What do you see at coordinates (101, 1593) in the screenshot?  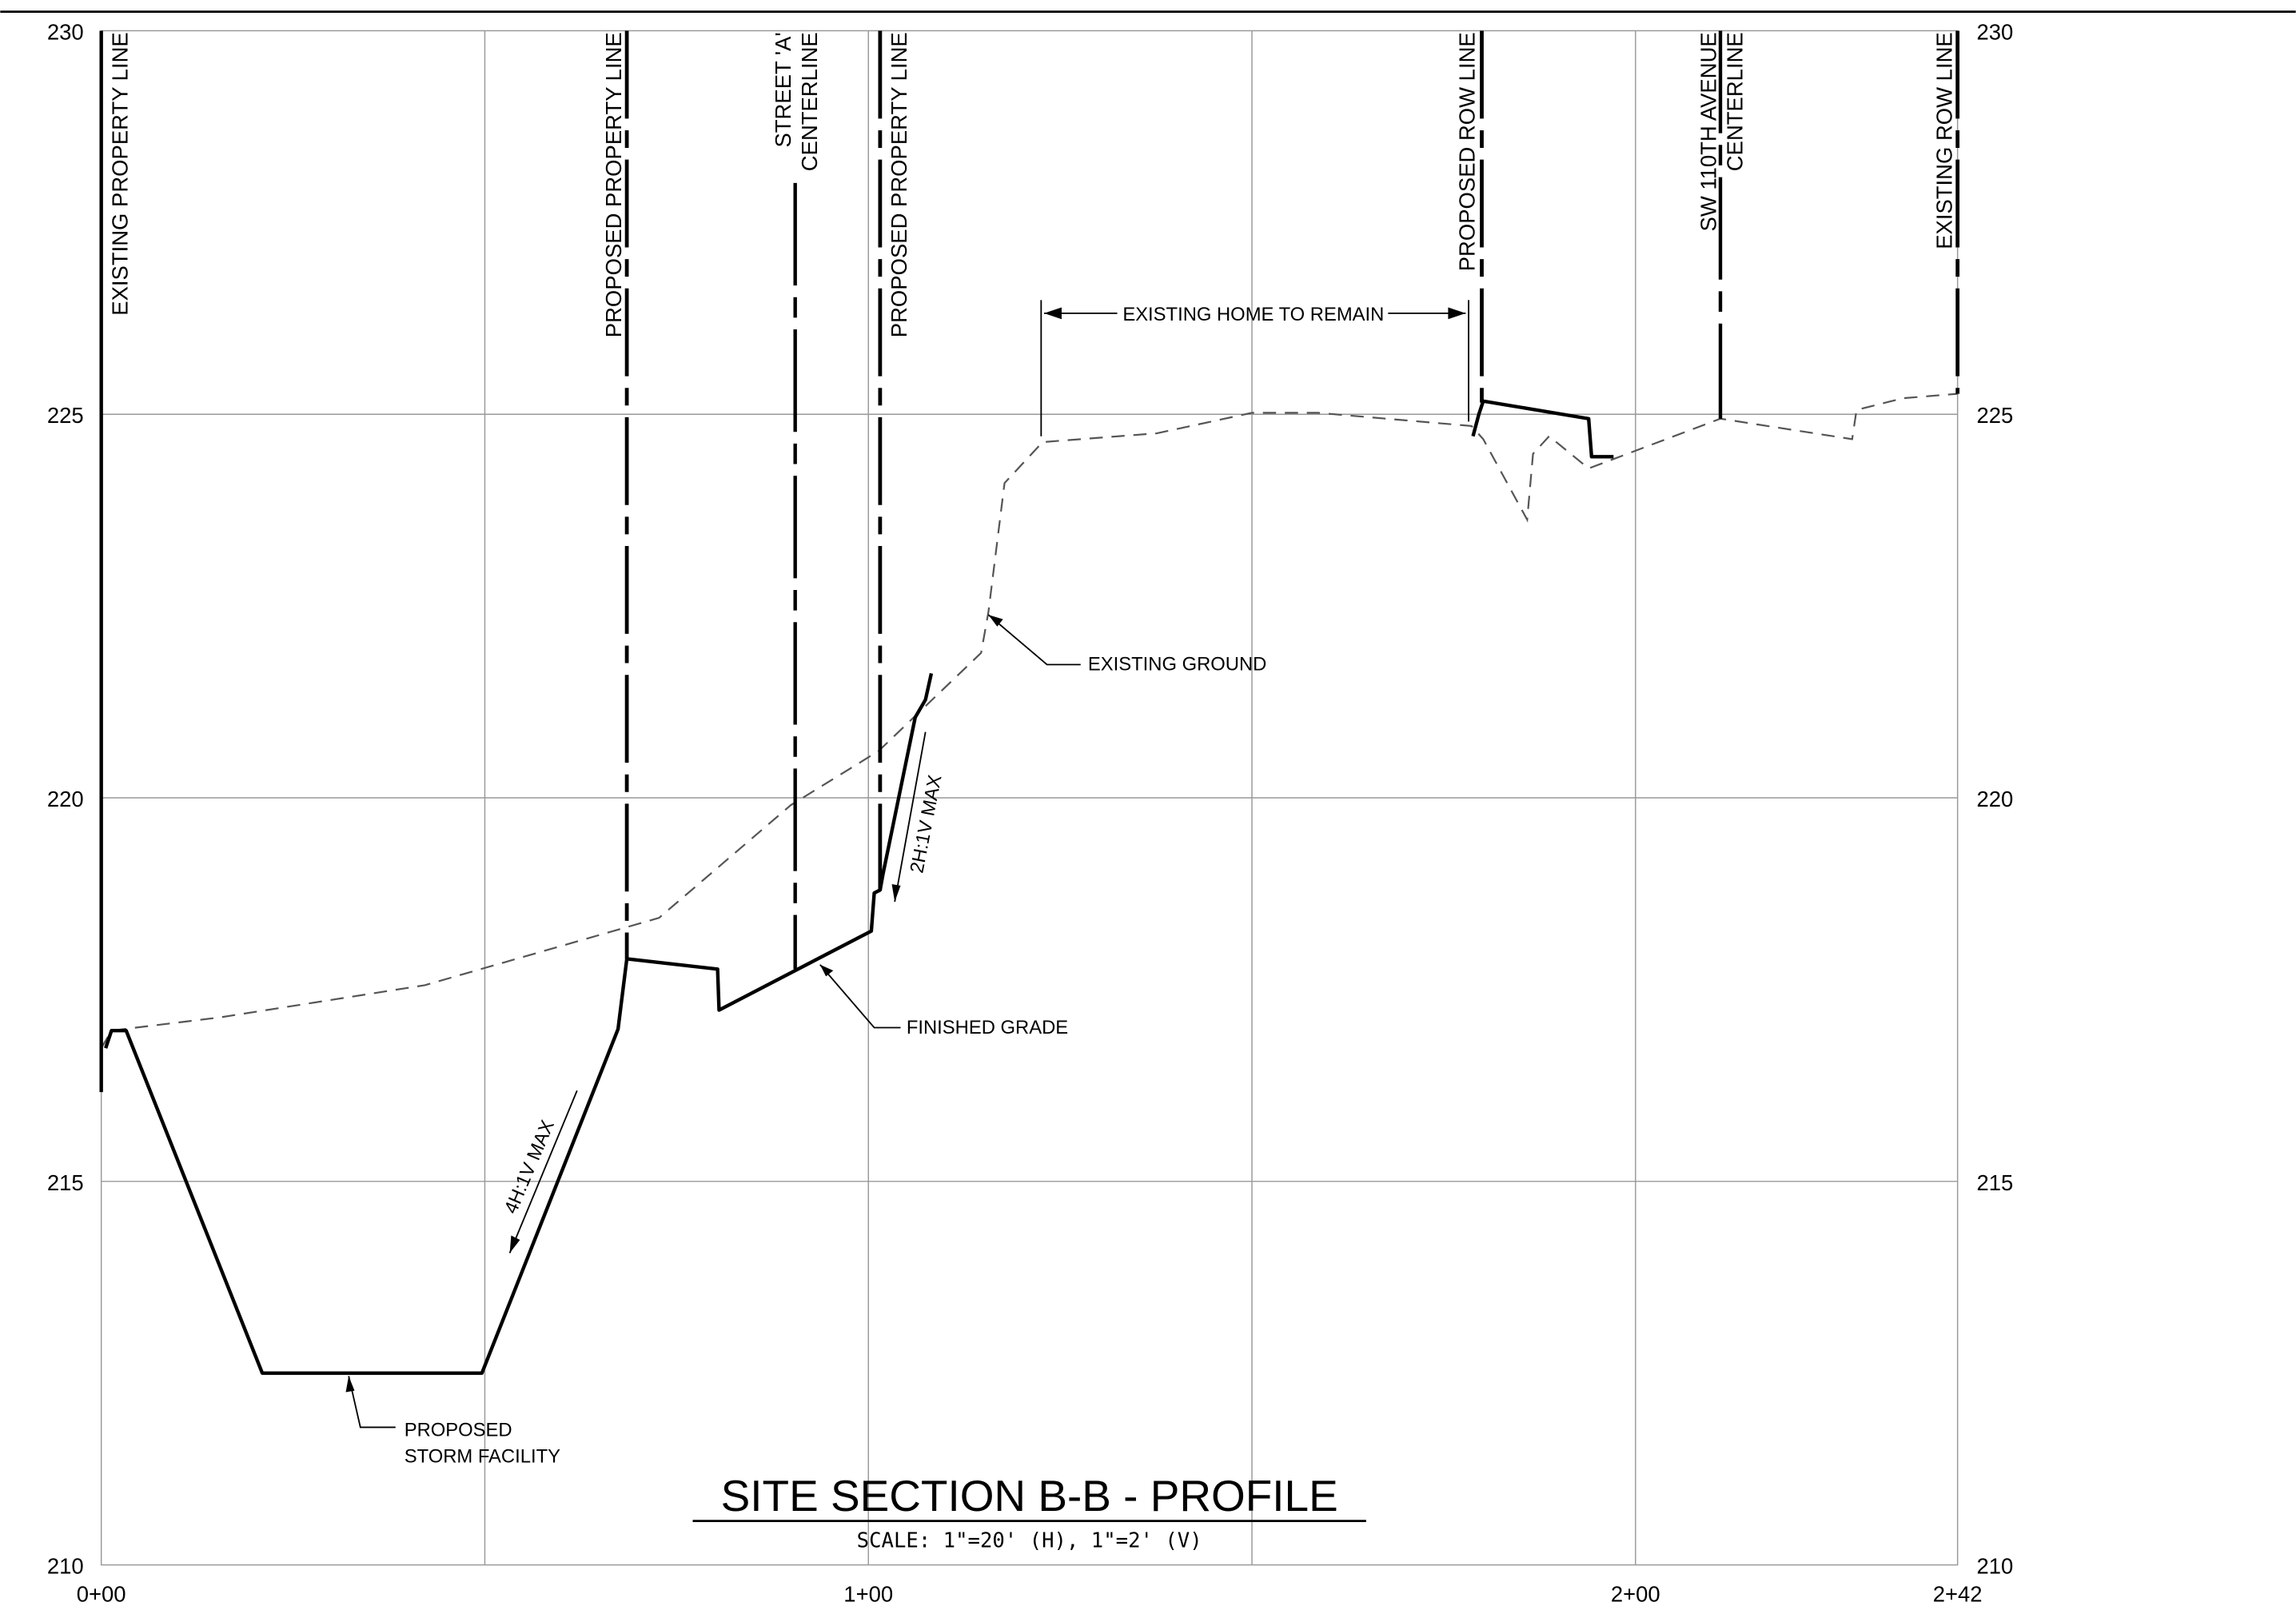 I see `station-label: 0+00` at bounding box center [101, 1593].